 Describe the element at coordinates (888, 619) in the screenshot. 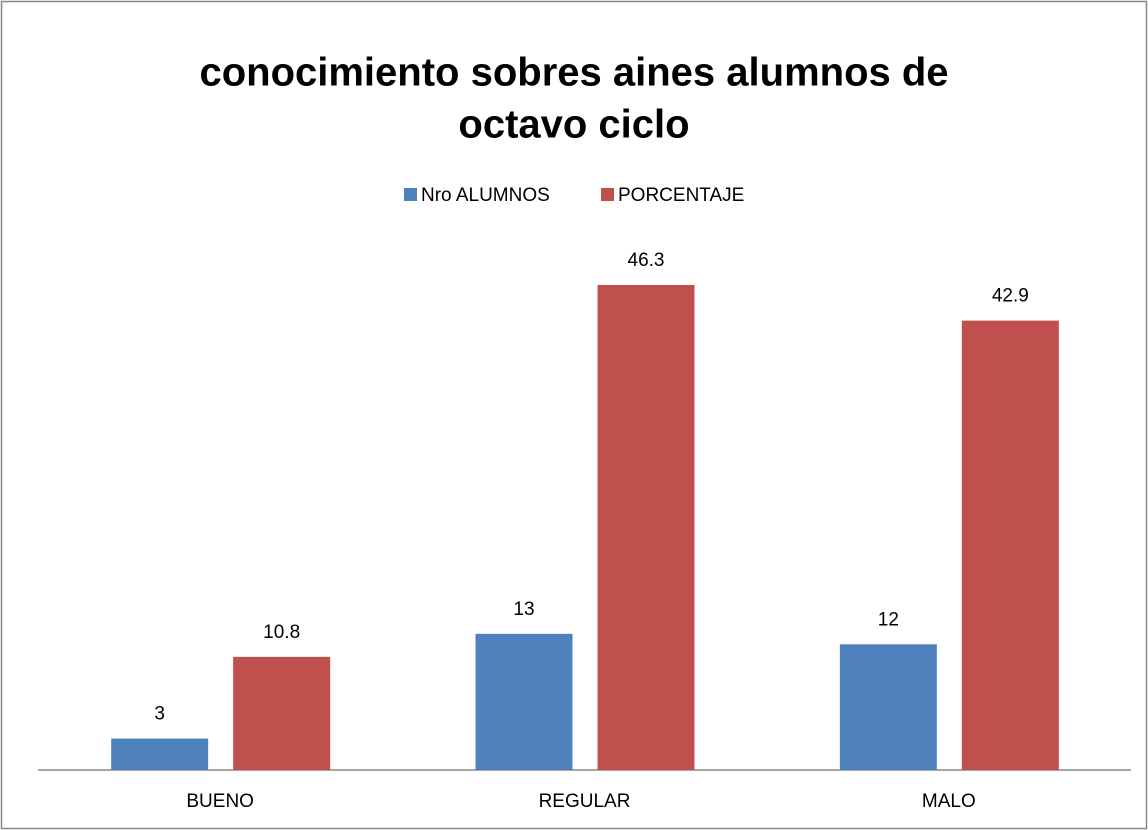

I see `data-label: 12` at that location.